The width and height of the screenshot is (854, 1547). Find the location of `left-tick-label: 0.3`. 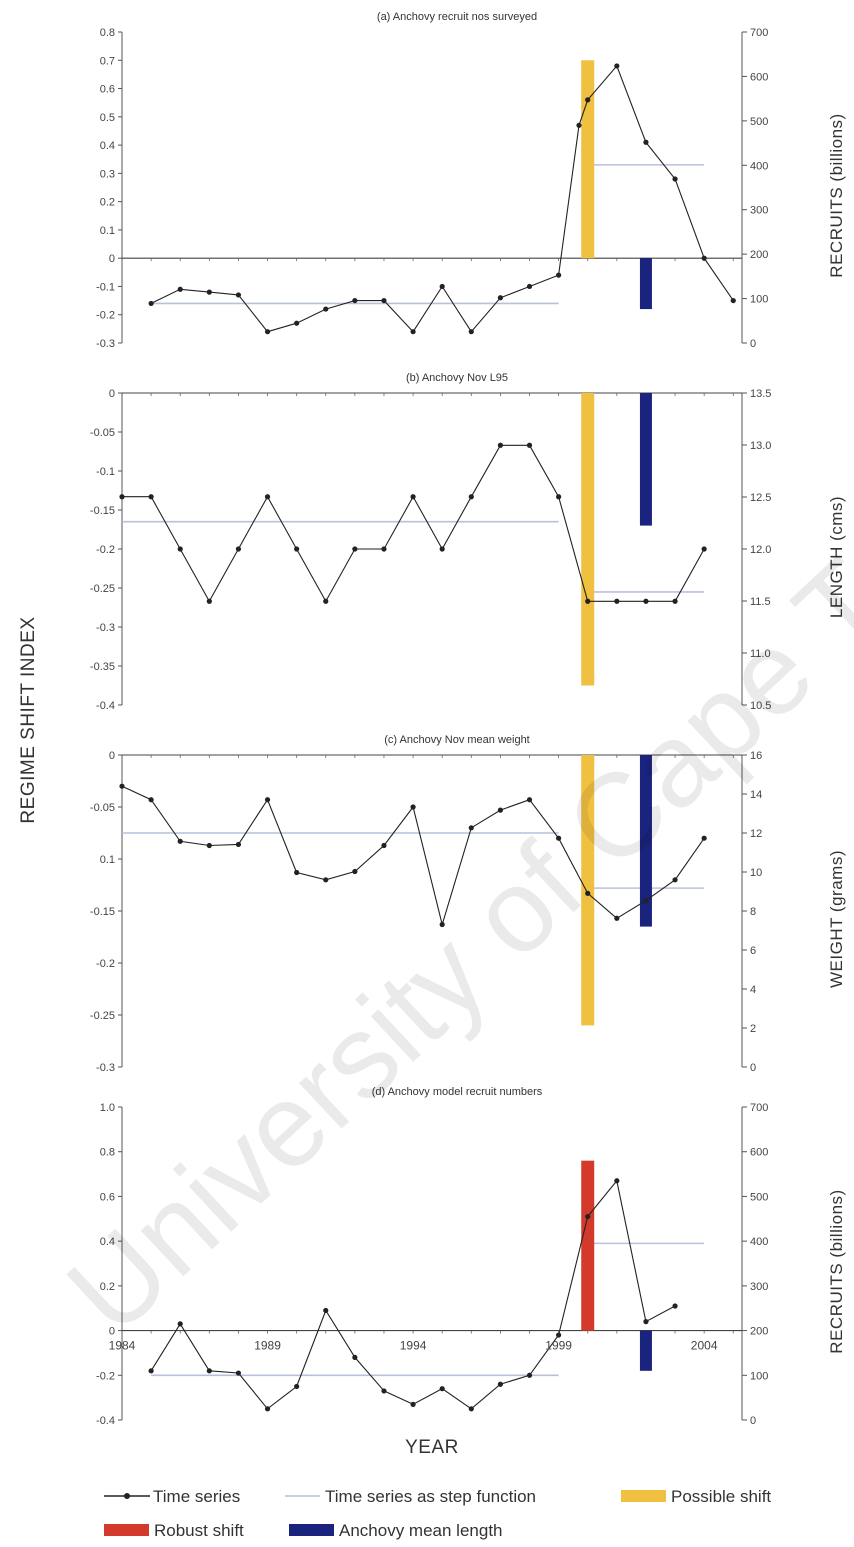

left-tick-label: 0.3 is located at coordinates (107, 174).